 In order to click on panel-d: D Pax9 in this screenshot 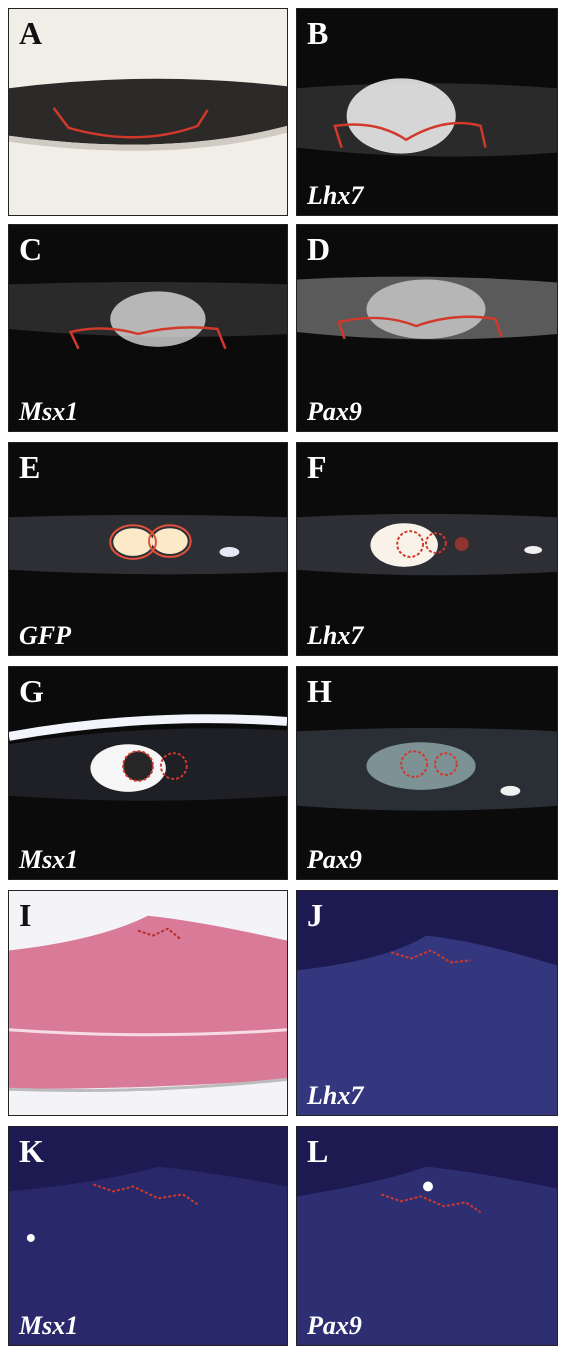, I will do `click(427, 328)`.